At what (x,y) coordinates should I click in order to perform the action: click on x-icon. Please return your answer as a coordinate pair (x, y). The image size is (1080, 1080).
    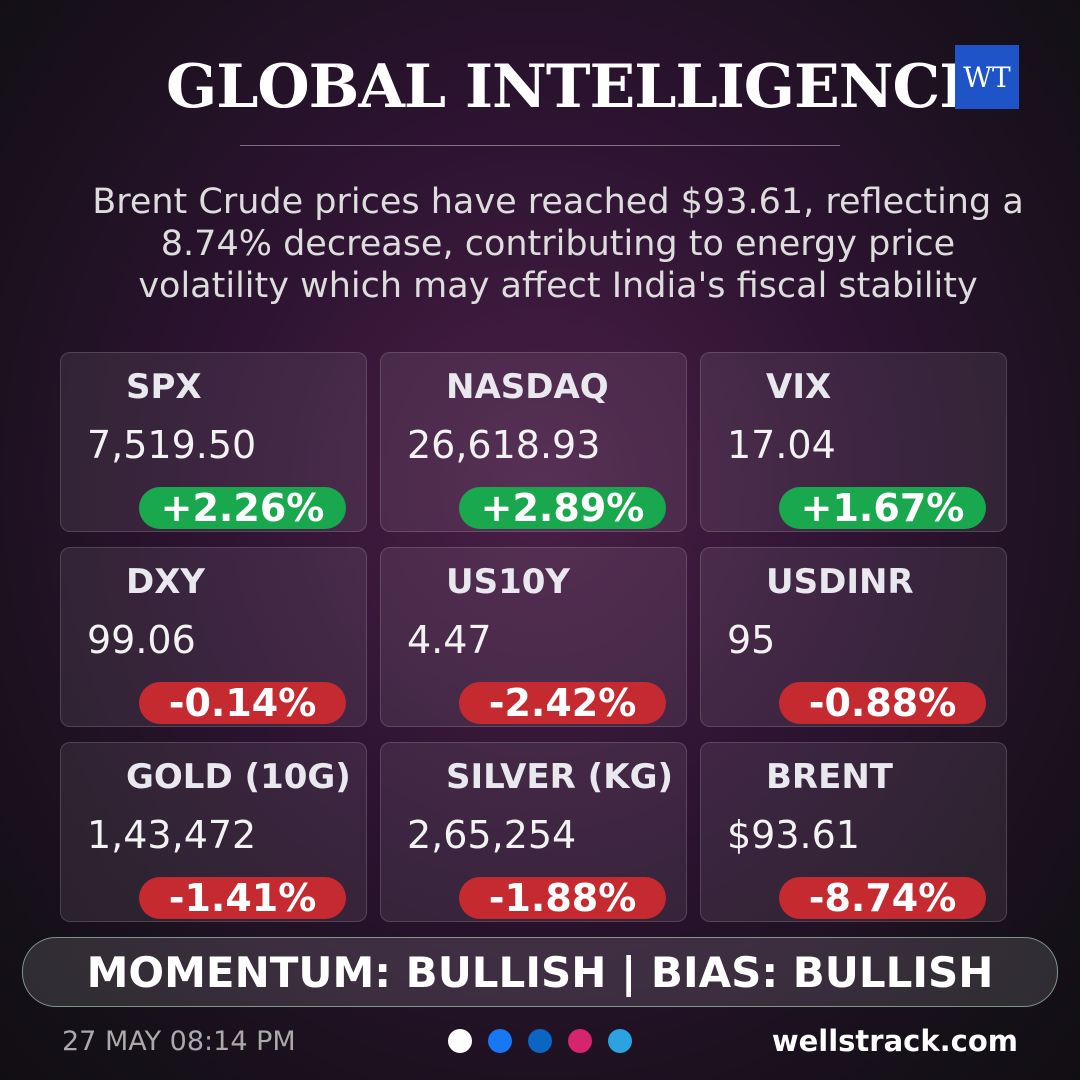
    Looking at the image, I should click on (460, 1041).